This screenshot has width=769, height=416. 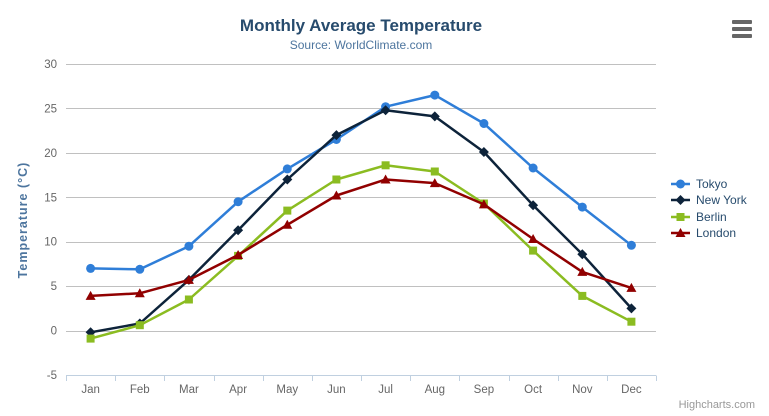 What do you see at coordinates (287, 390) in the screenshot?
I see `x-axis-tick-label: May` at bounding box center [287, 390].